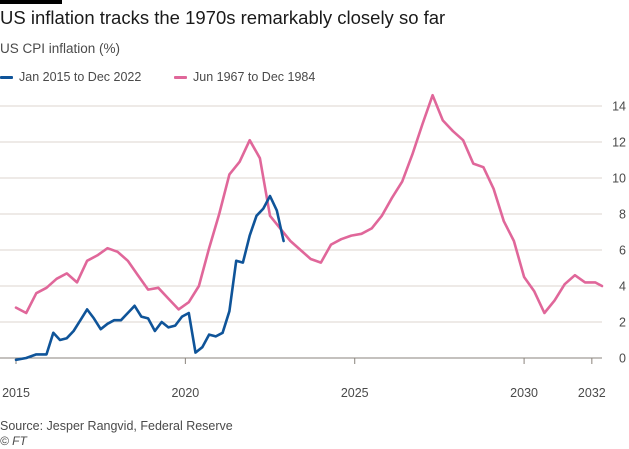  Describe the element at coordinates (180, 77) in the screenshot. I see `legend-swatch-1967` at that location.